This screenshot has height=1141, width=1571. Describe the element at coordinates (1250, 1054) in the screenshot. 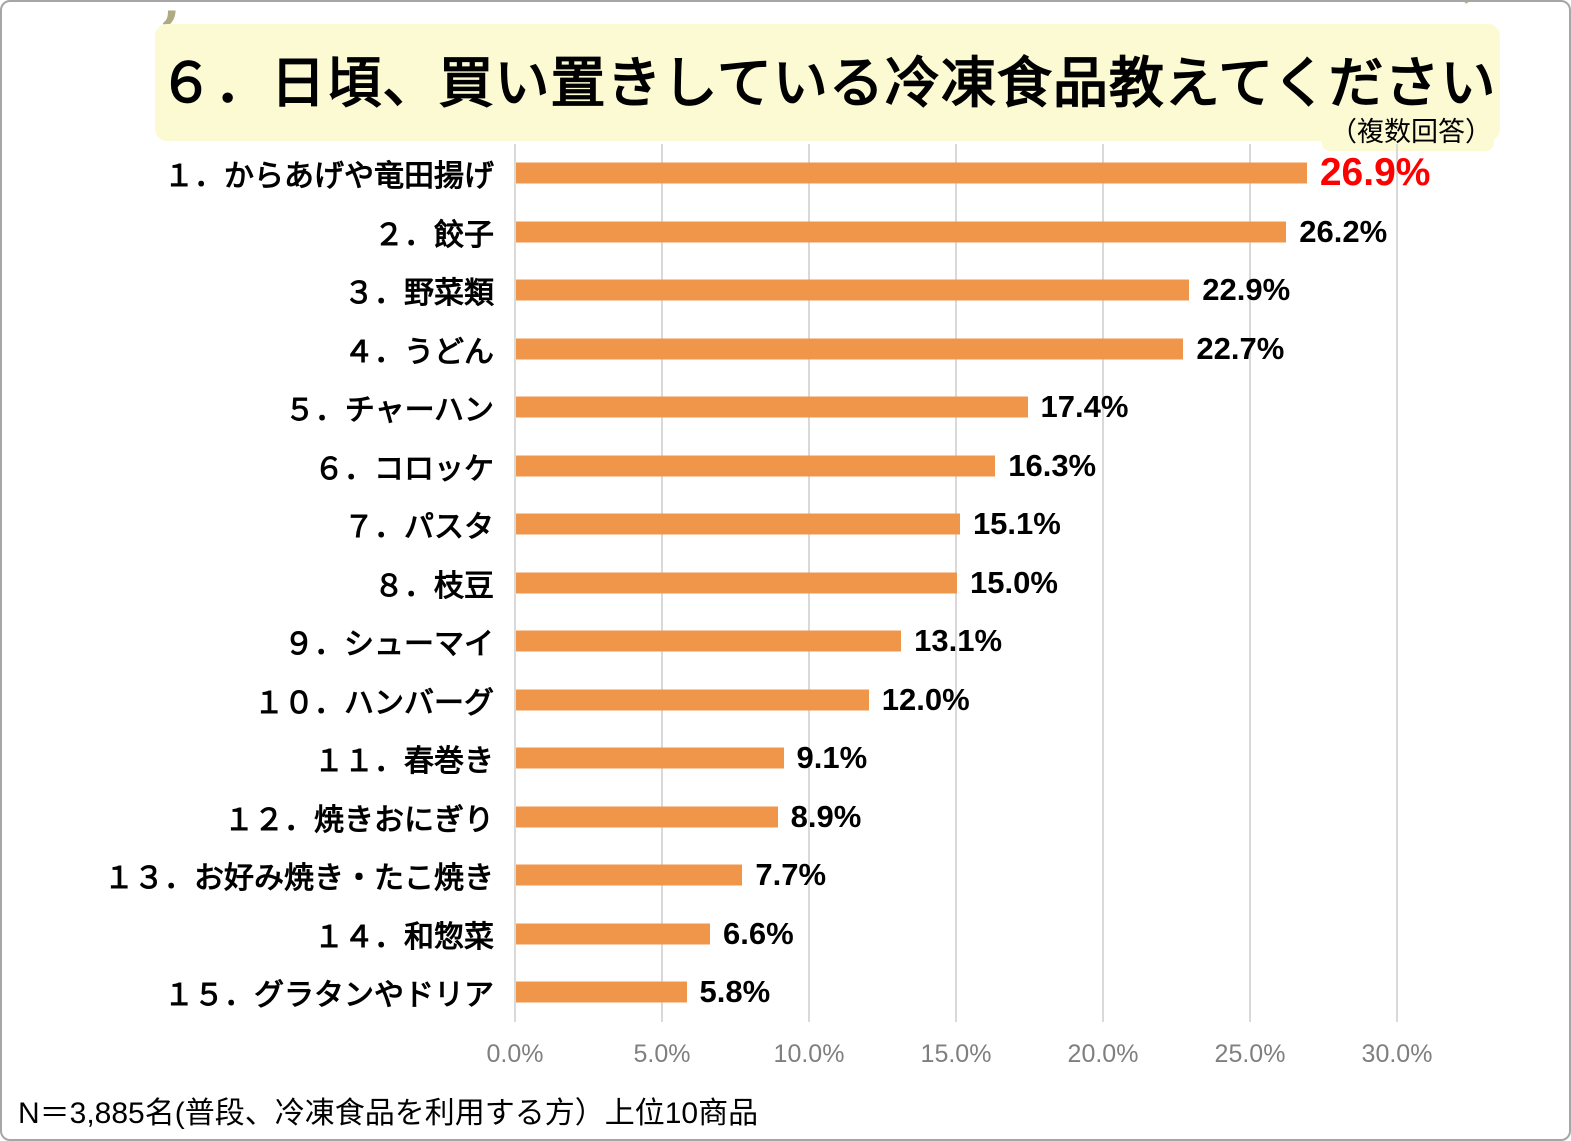

I see `x-axis-tick-label: 25.0%` at that location.